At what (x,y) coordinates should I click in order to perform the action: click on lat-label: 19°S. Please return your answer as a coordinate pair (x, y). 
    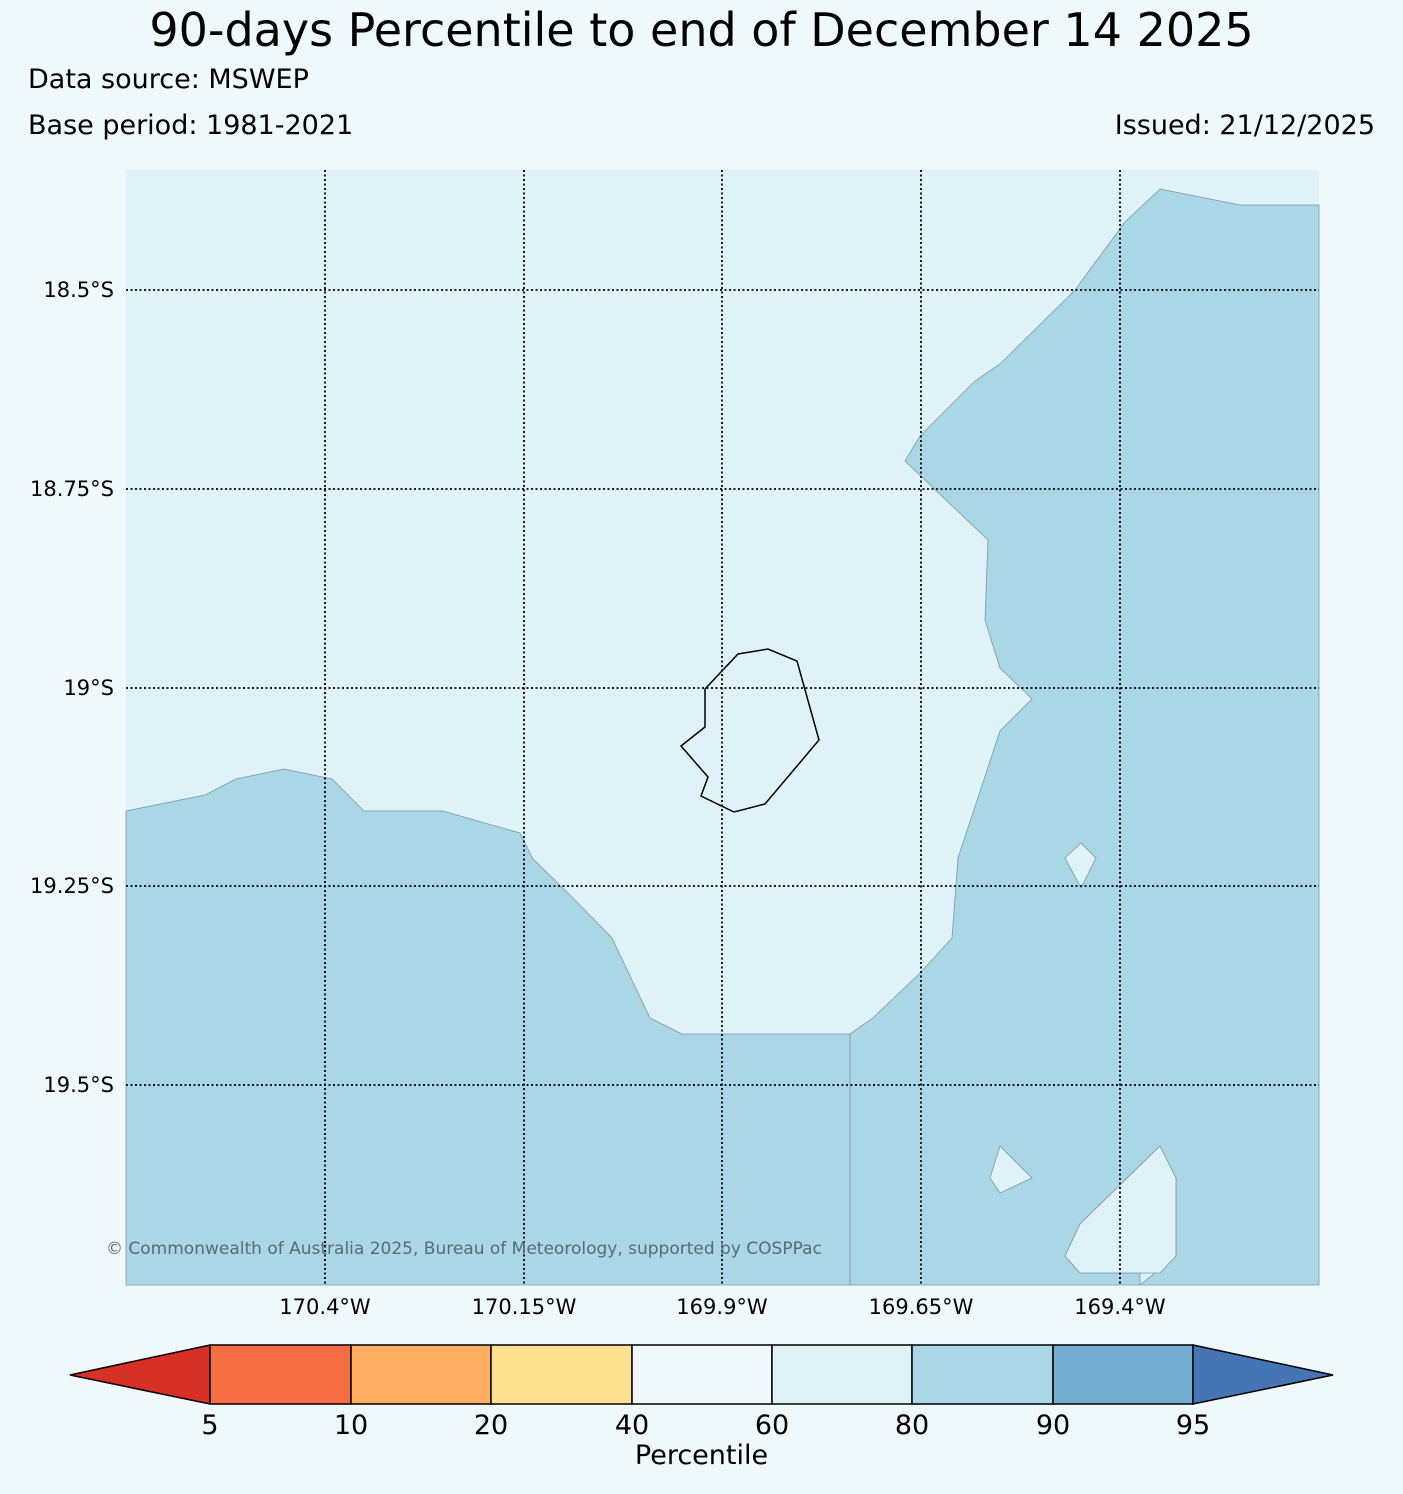
    Looking at the image, I should click on (88, 688).